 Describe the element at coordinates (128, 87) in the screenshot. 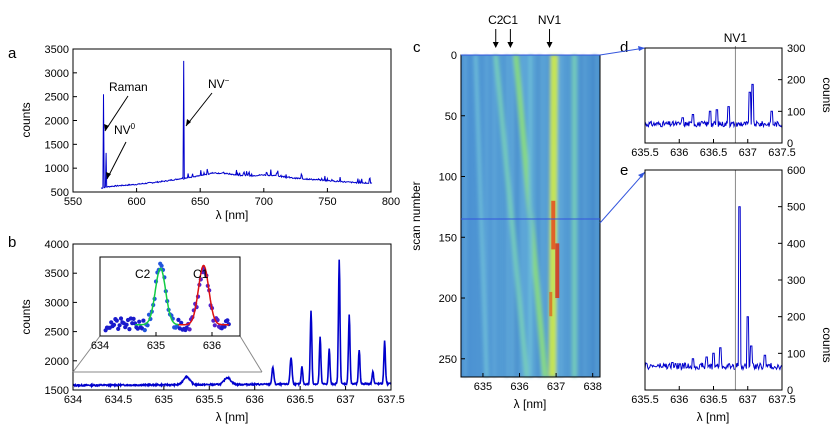

I see `annotation-raman: Raman` at that location.